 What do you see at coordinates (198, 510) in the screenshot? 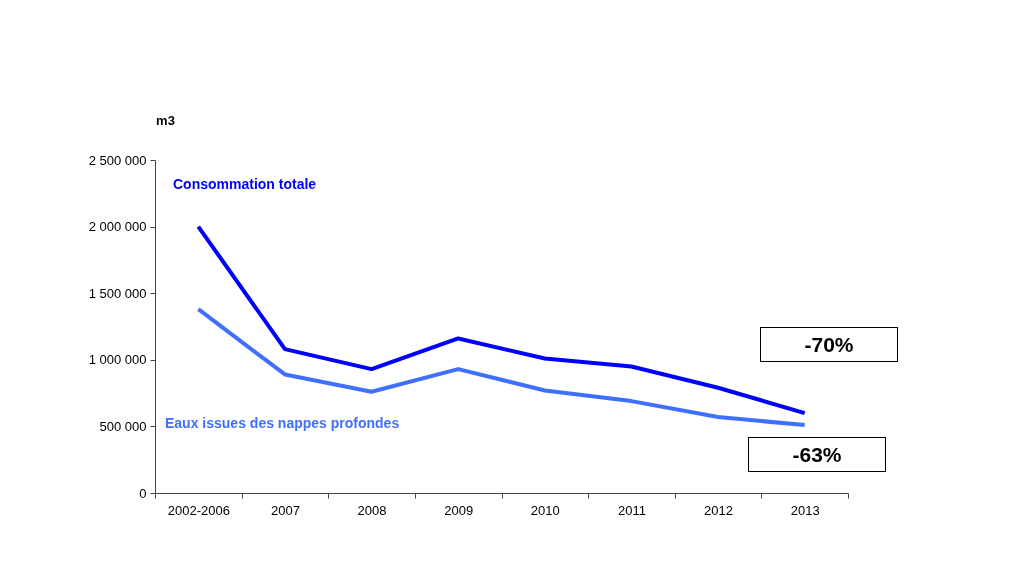
I see `x-tick-label: 2002-2006` at bounding box center [198, 510].